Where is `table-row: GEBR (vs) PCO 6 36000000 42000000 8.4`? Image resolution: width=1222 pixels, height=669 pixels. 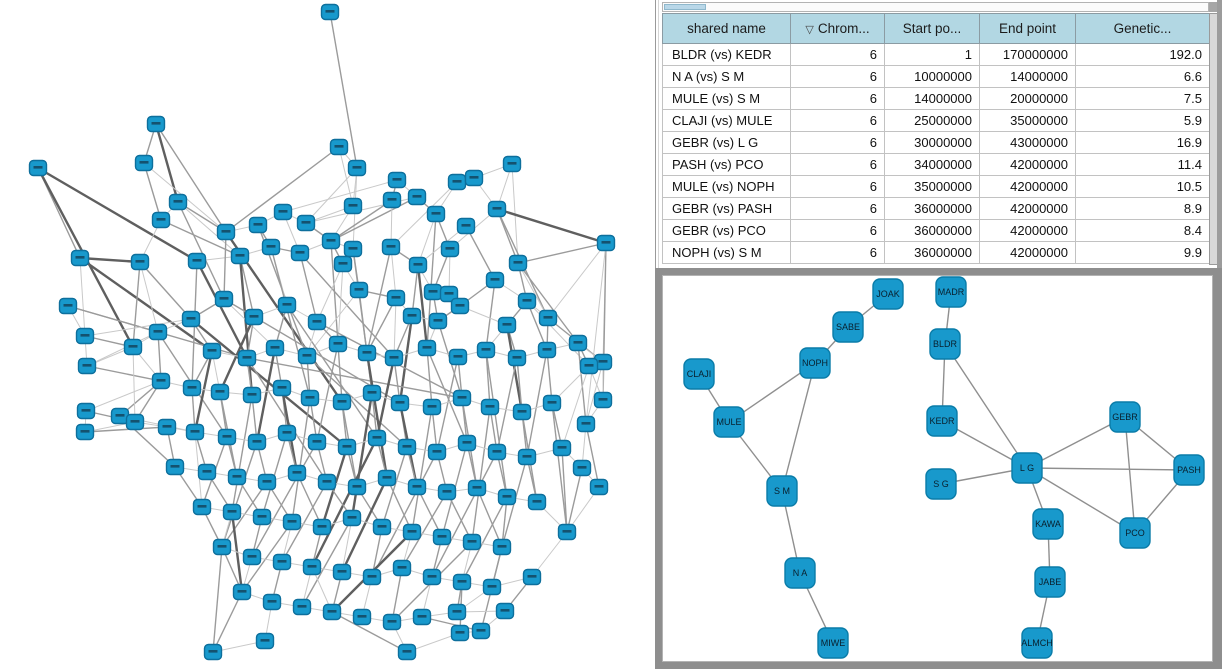
table-row: GEBR (vs) PCO 6 36000000 42000000 8.4 is located at coordinates (936, 230).